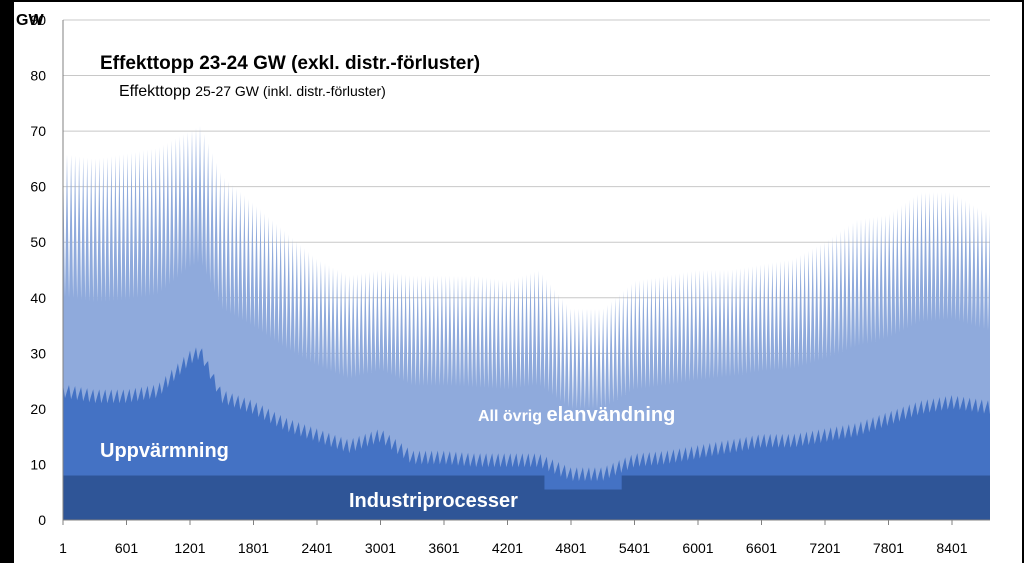 The image size is (1024, 563). Describe the element at coordinates (290, 91) in the screenshot. I see `peak-annotation-sub-suffix: 25-27 GW (inkl. distr.-förluster)` at that location.